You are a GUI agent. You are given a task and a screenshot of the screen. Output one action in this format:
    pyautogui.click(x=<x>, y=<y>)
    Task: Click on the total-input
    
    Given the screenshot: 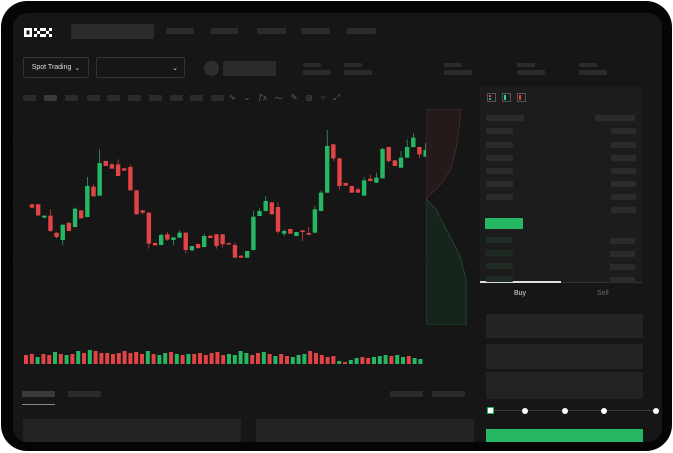 What is the action you would take?
    pyautogui.click(x=564, y=385)
    